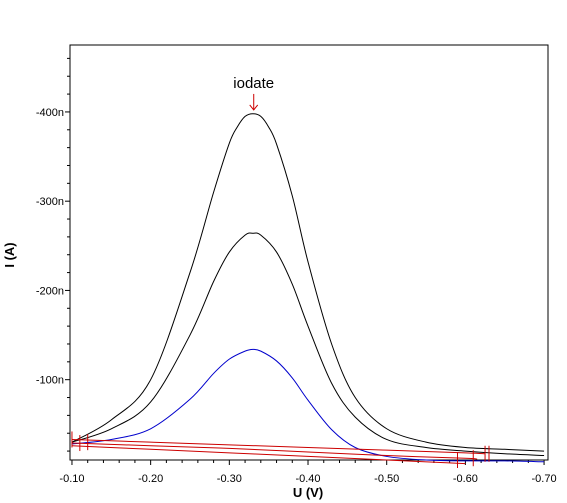 Image resolution: width=567 pixels, height=503 pixels. What do you see at coordinates (544, 479) in the screenshot?
I see `x-tick-label: -0.70` at bounding box center [544, 479].